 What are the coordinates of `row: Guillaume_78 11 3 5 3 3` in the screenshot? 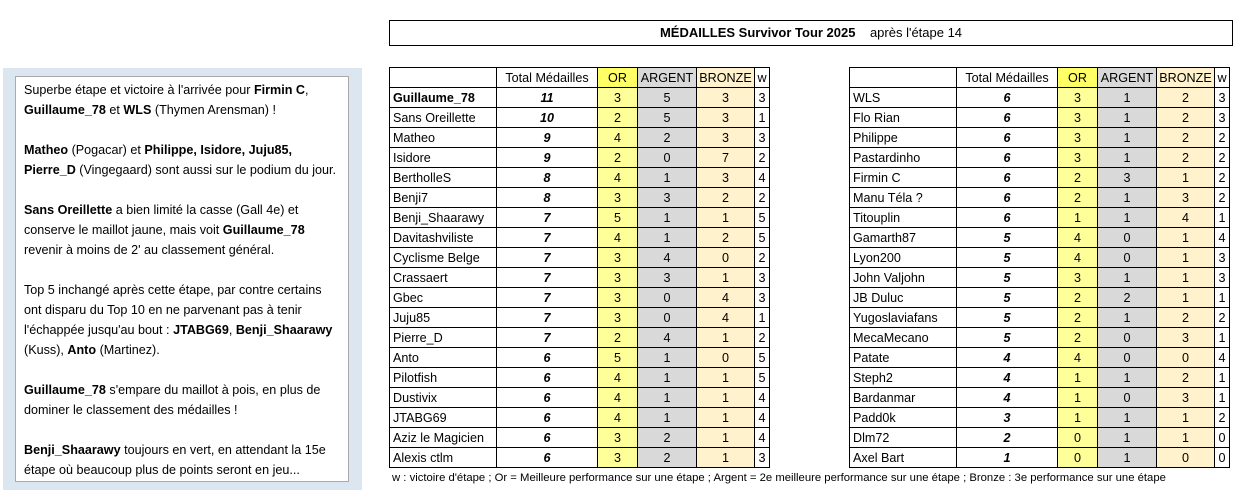 It's located at (579, 97).